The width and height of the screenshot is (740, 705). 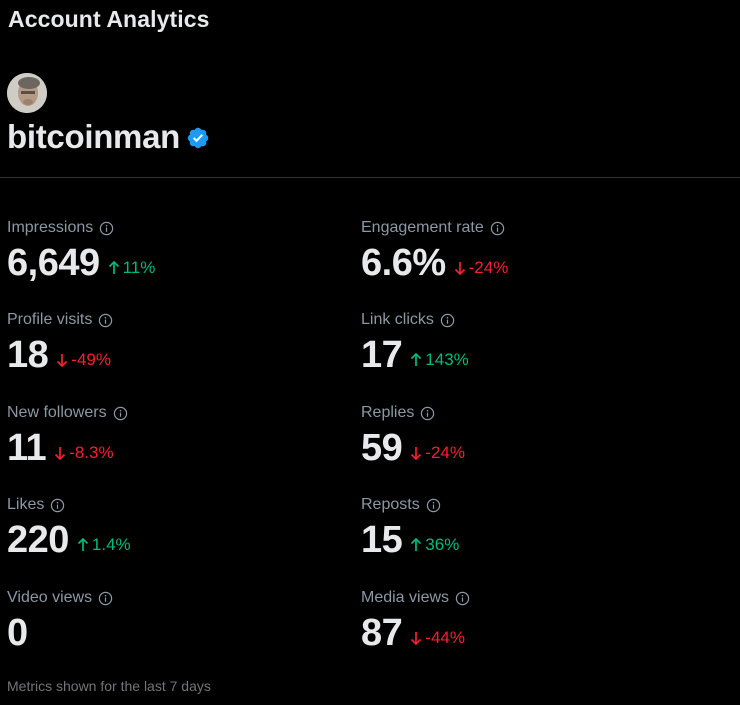 What do you see at coordinates (91, 452) in the screenshot?
I see `metric-change-value: -8.3%` at bounding box center [91, 452].